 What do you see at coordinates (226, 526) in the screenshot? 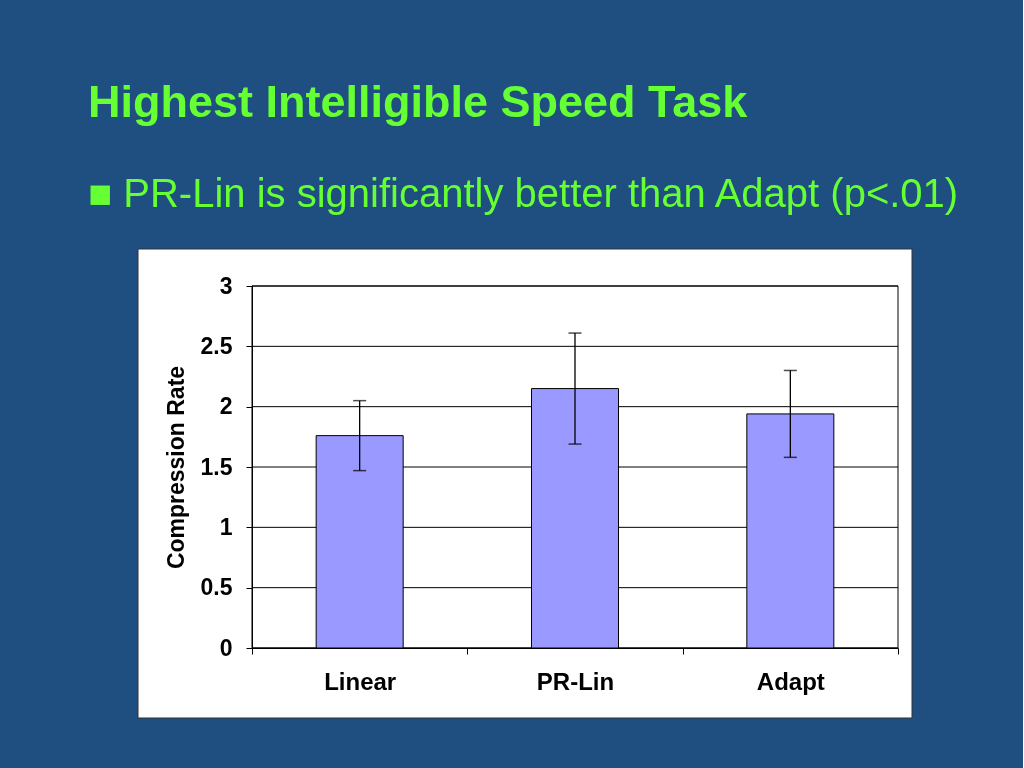
I see `y-tick-label: 1` at bounding box center [226, 526].